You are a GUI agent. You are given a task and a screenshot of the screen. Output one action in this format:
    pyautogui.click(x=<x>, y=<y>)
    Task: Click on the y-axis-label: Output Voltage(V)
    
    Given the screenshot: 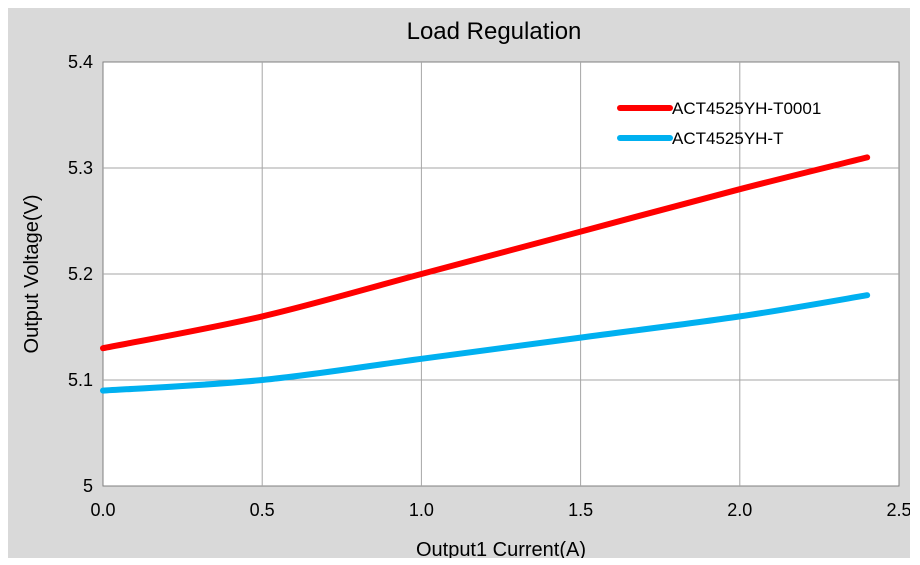 What is the action you would take?
    pyautogui.click(x=32, y=274)
    